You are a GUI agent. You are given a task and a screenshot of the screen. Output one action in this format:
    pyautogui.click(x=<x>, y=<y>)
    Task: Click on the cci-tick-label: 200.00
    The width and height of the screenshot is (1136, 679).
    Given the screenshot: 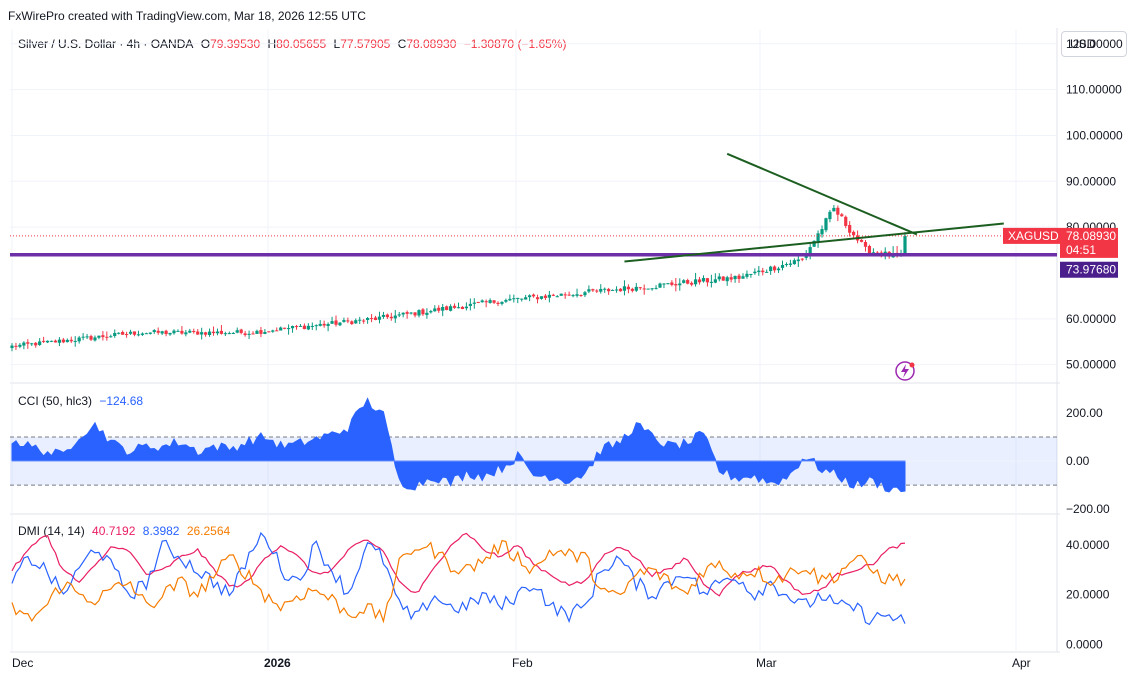 What is the action you would take?
    pyautogui.click(x=1084, y=413)
    